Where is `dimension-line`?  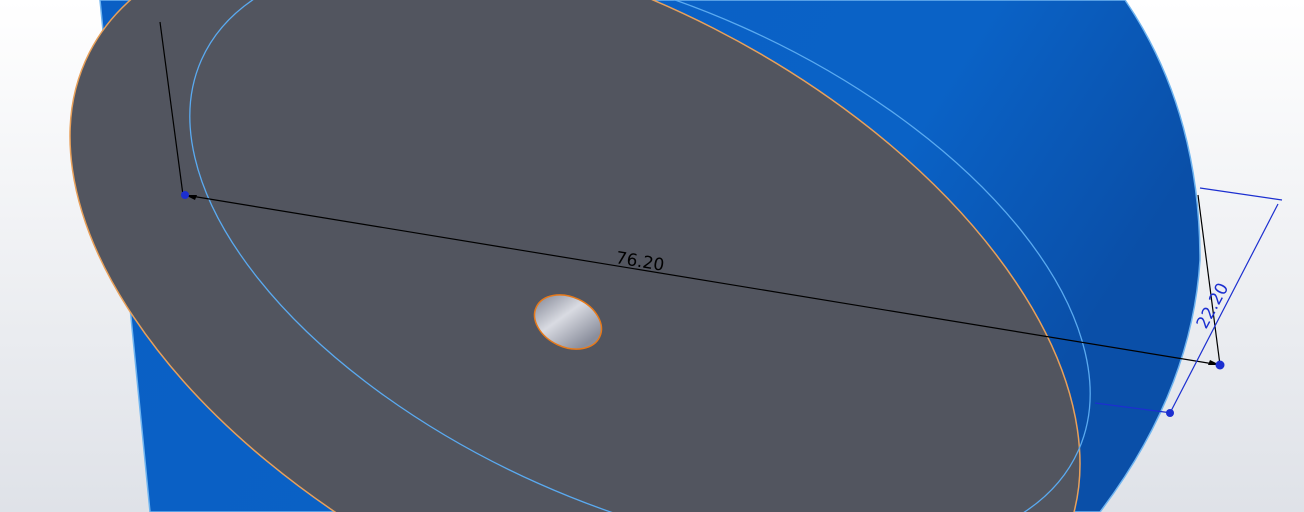
dimension-line is located at coordinates (1224, 308).